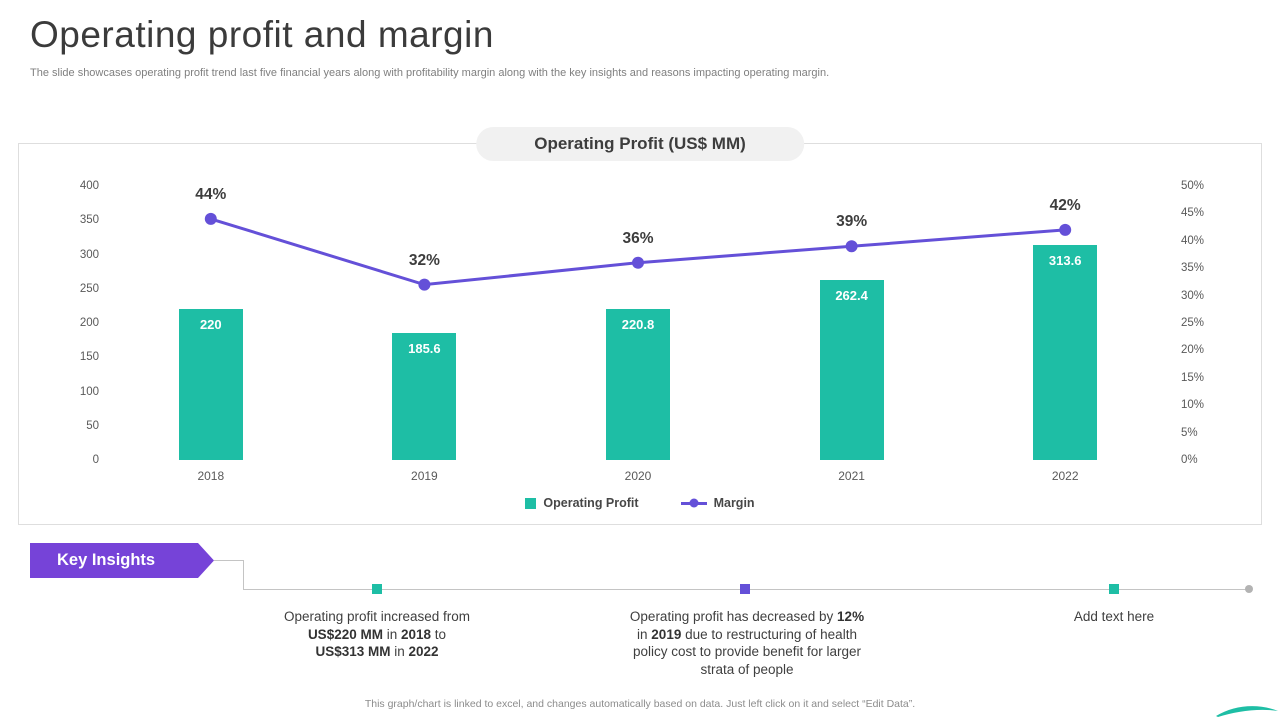 The height and width of the screenshot is (720, 1280). What do you see at coordinates (1114, 616) in the screenshot?
I see `insight-text-placeholder: Add text here` at bounding box center [1114, 616].